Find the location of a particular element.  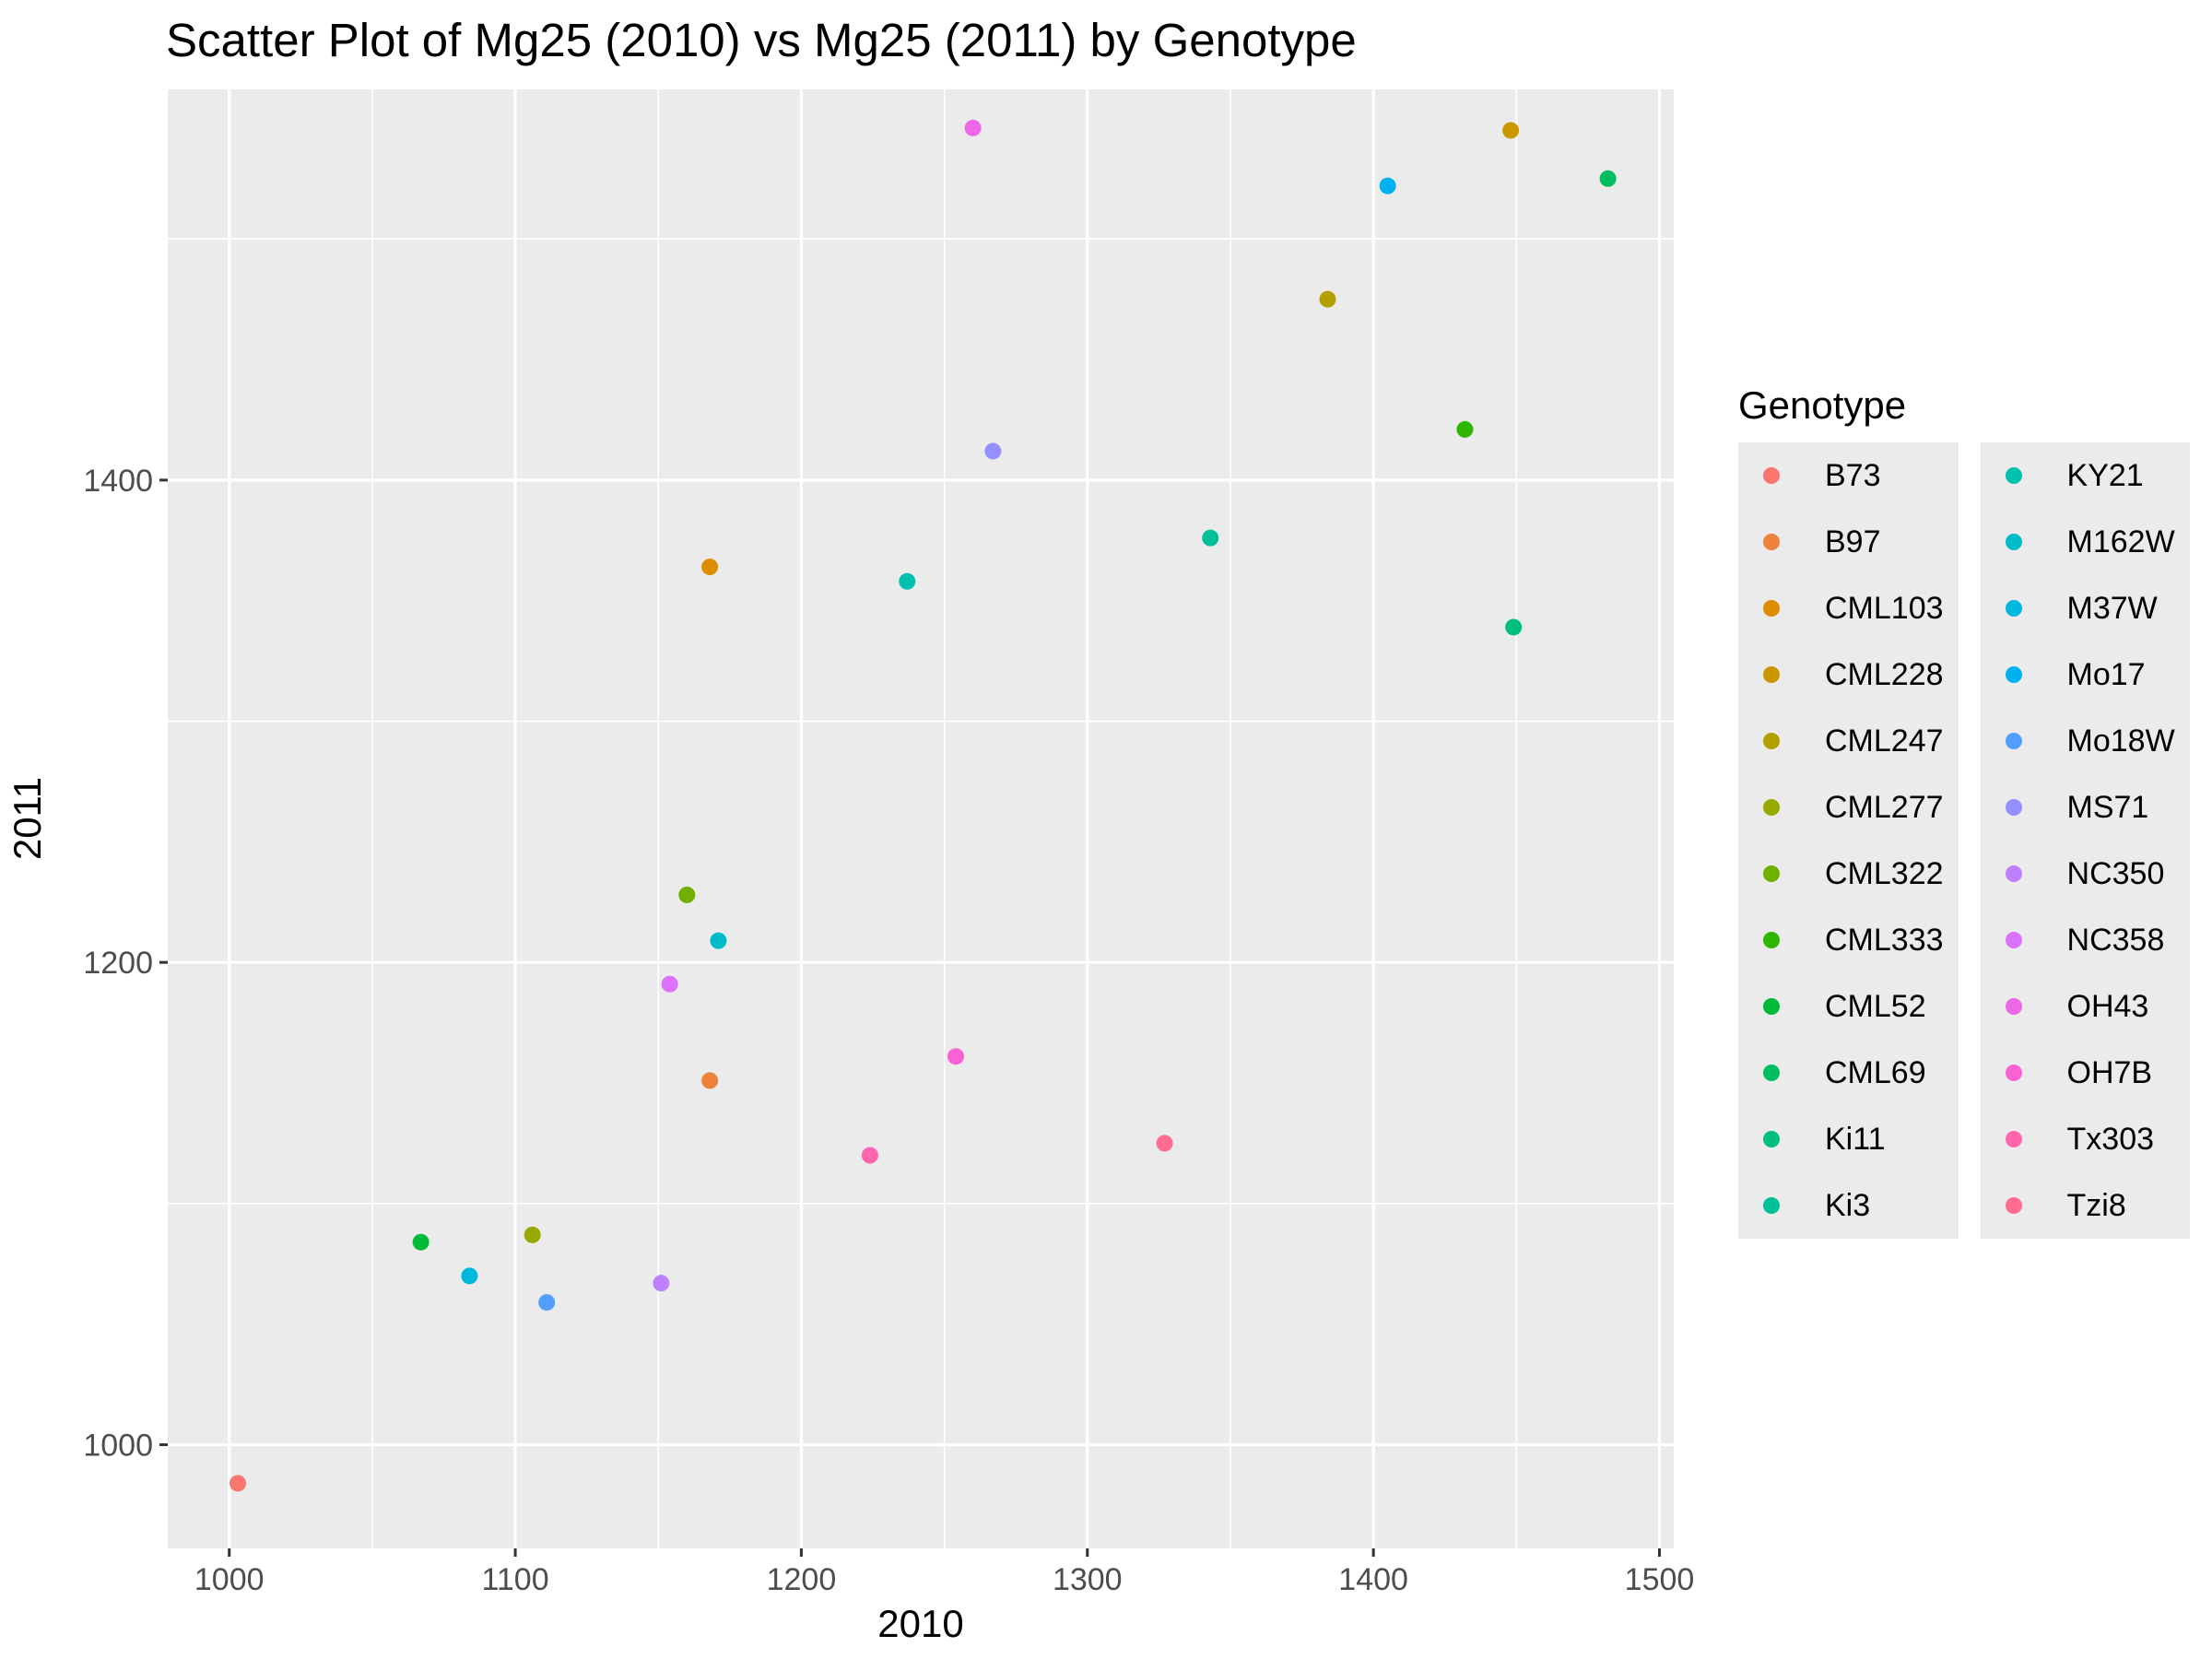

data-point-m162w is located at coordinates (718, 940).